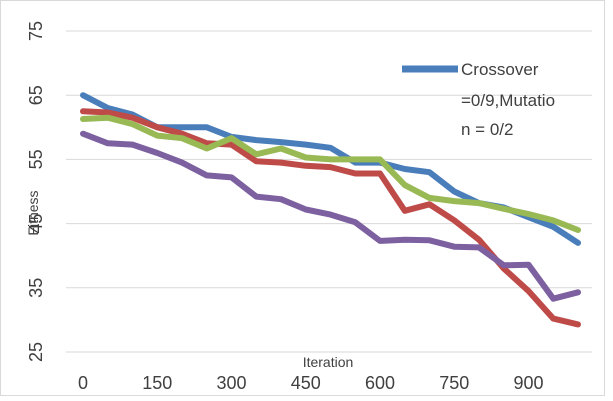 Image resolution: width=613 pixels, height=401 pixels. What do you see at coordinates (500, 69) in the screenshot?
I see `legend-label-line-1: Crossover` at bounding box center [500, 69].